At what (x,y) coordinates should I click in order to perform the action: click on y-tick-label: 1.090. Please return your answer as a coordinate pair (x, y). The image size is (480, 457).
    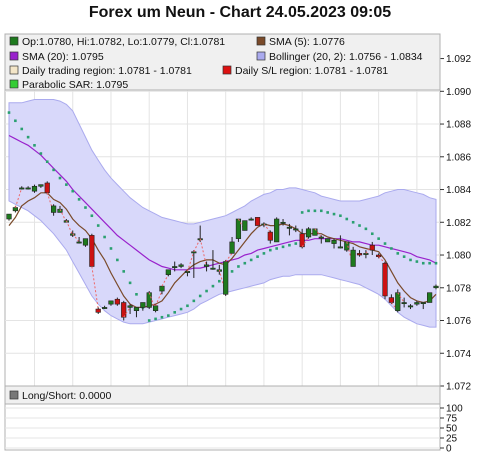
    Looking at the image, I should click on (458, 92).